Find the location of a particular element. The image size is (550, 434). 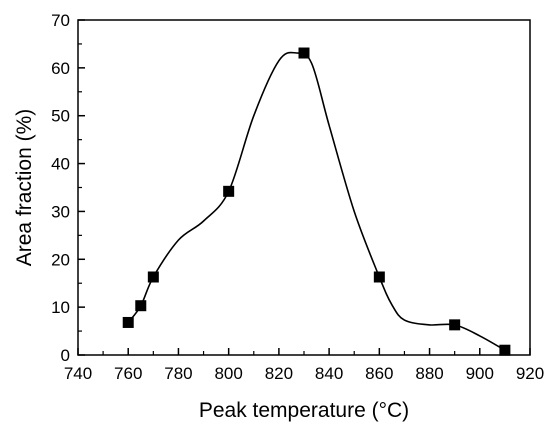

y-tick-label: 20 is located at coordinates (60, 259).